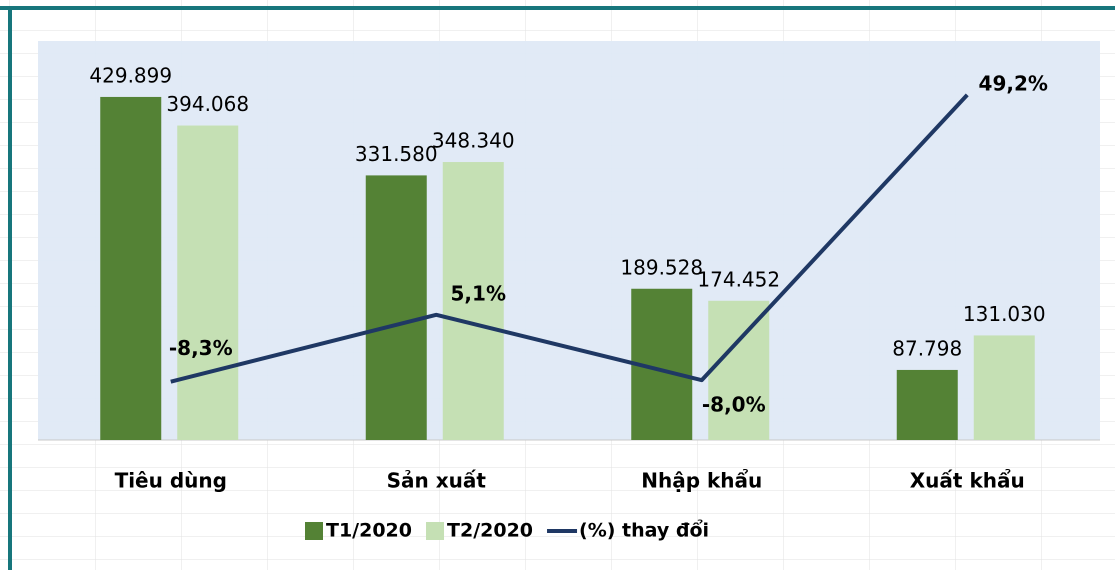 The width and height of the screenshot is (1115, 570). What do you see at coordinates (967, 481) in the screenshot?
I see `x-tick-label: Xuất khẩu` at bounding box center [967, 481].